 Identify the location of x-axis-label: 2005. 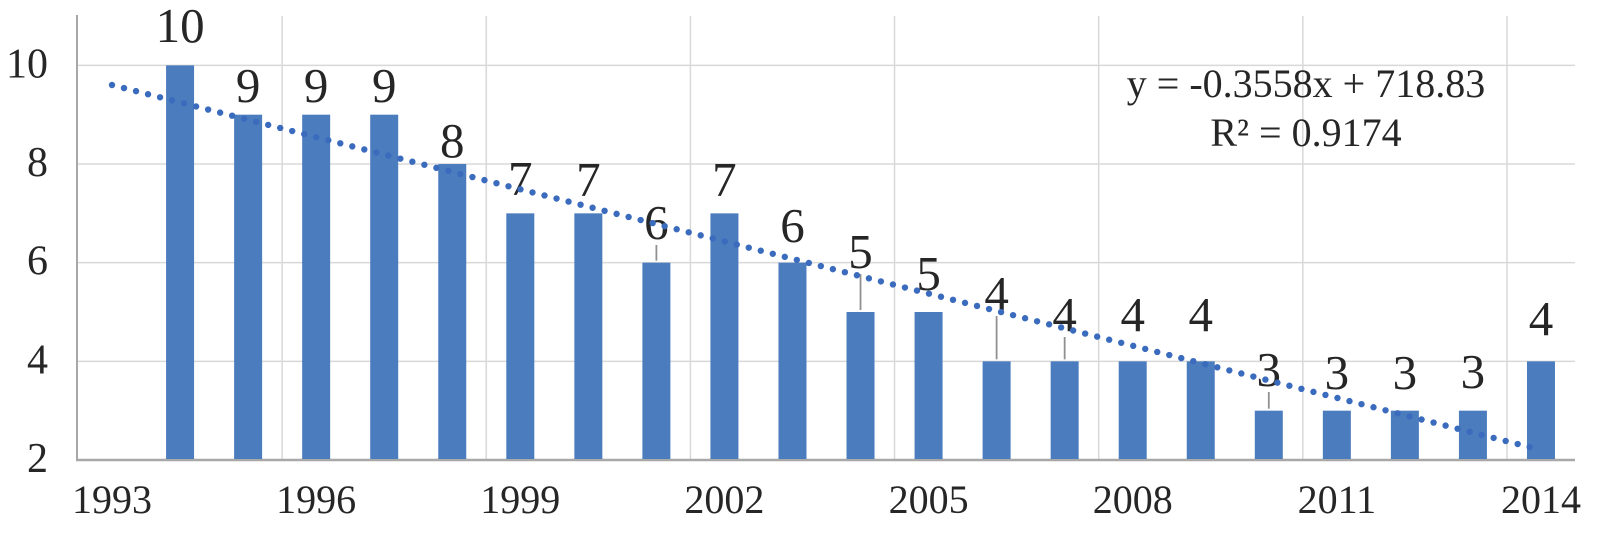
(929, 499).